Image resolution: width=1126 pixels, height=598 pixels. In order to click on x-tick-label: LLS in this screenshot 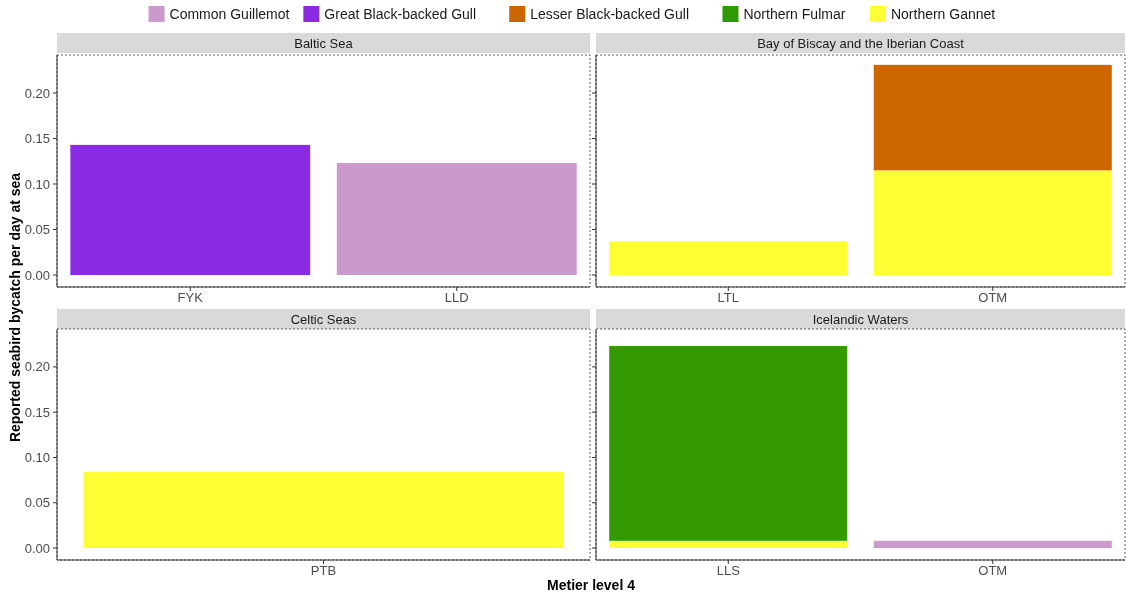, I will do `click(728, 570)`.